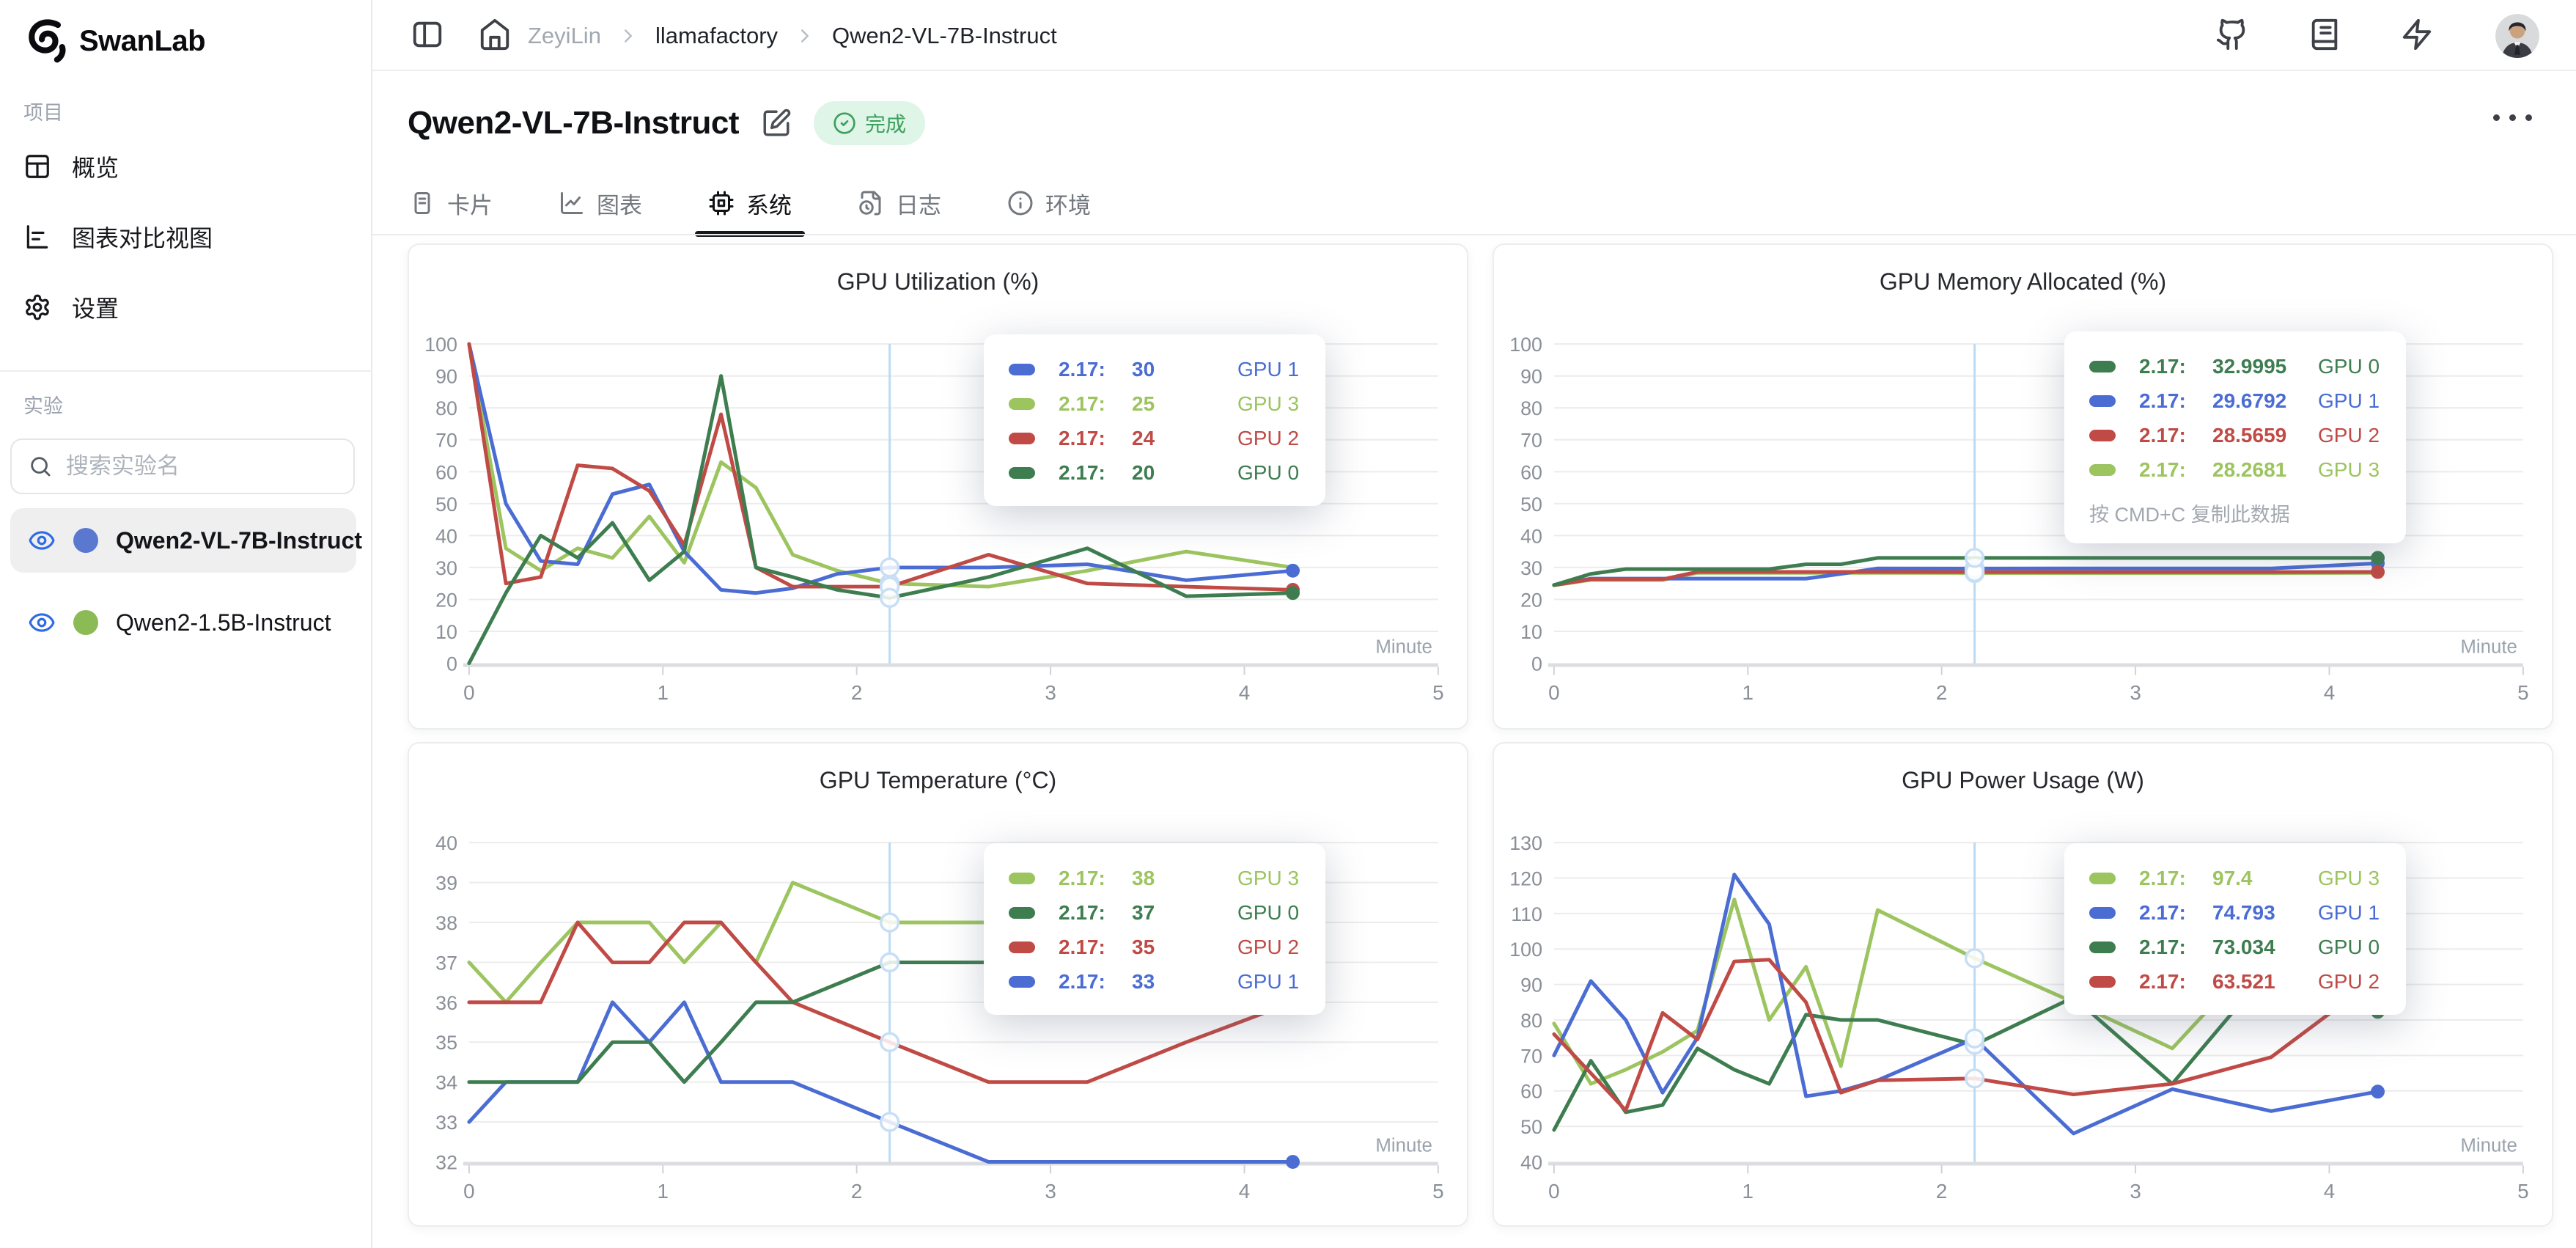 This screenshot has width=2576, height=1248. Describe the element at coordinates (2018, 519) in the screenshot. I see `chart-svg: 0 10 20 30 40 50 60 70 80 90 100 0 1 2 3 4 5 Minute` at that location.